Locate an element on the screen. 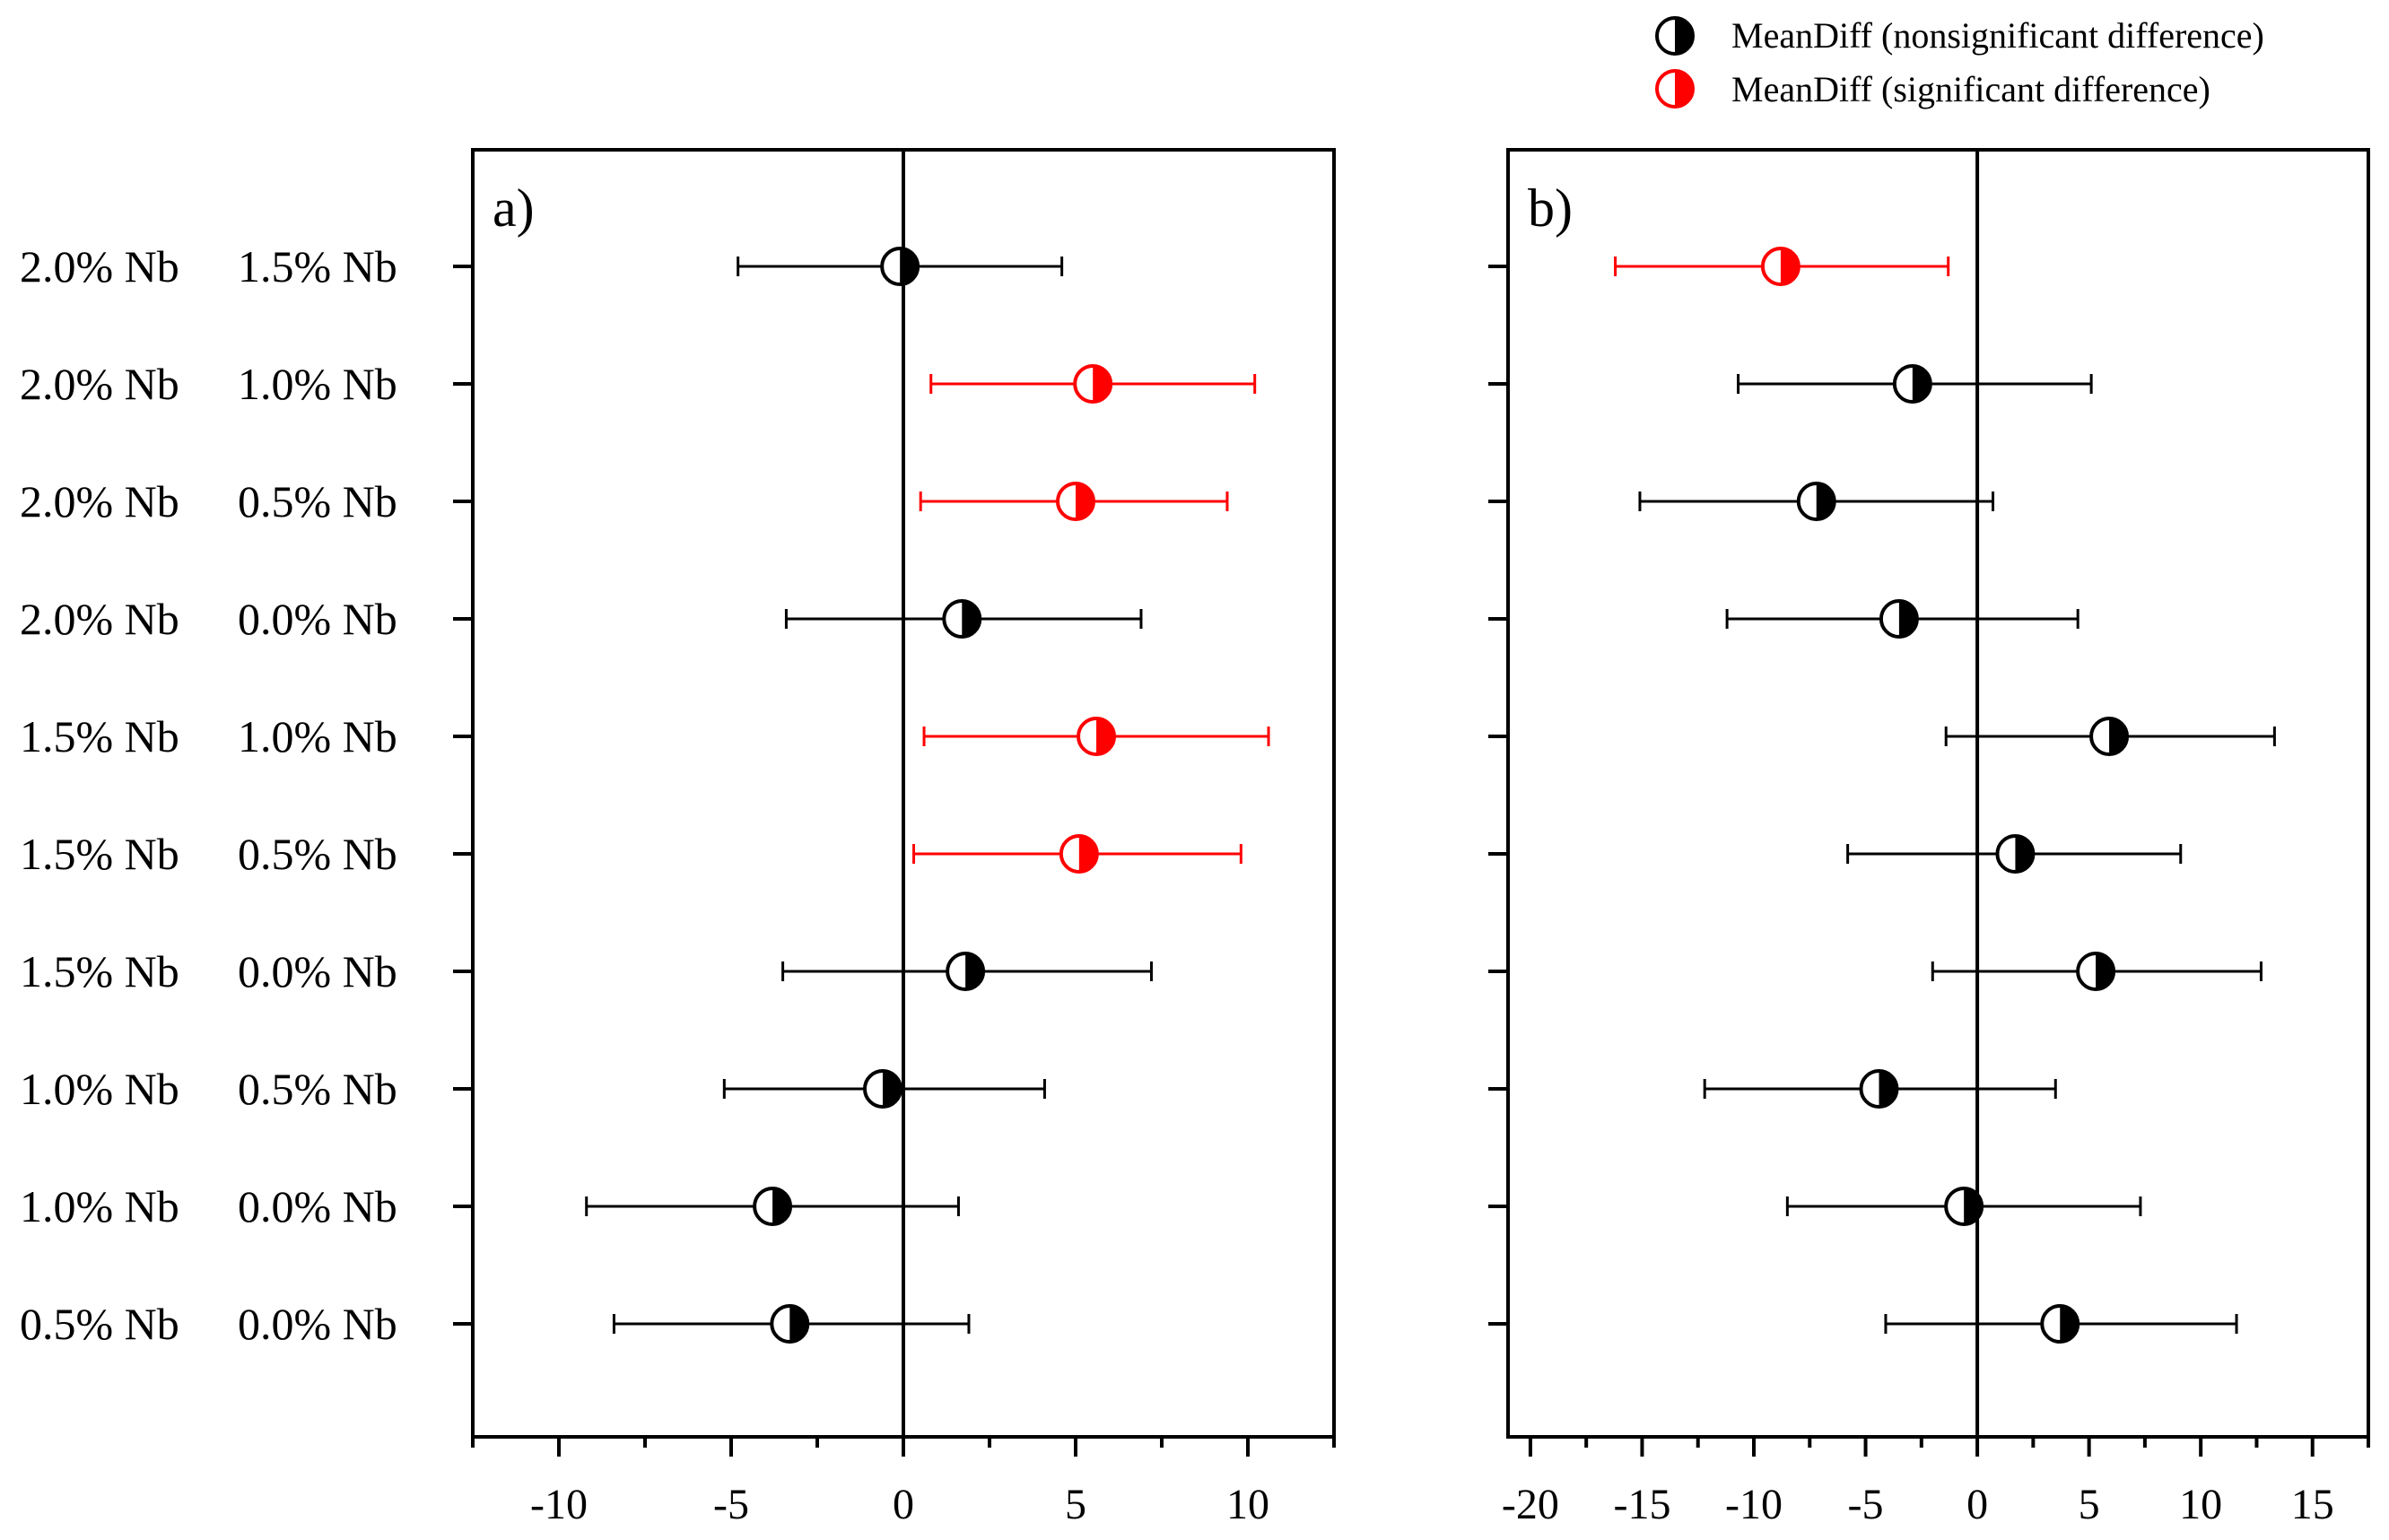 The width and height of the screenshot is (2389, 1540). legend-marker-nonsignificant is located at coordinates (1675, 36).